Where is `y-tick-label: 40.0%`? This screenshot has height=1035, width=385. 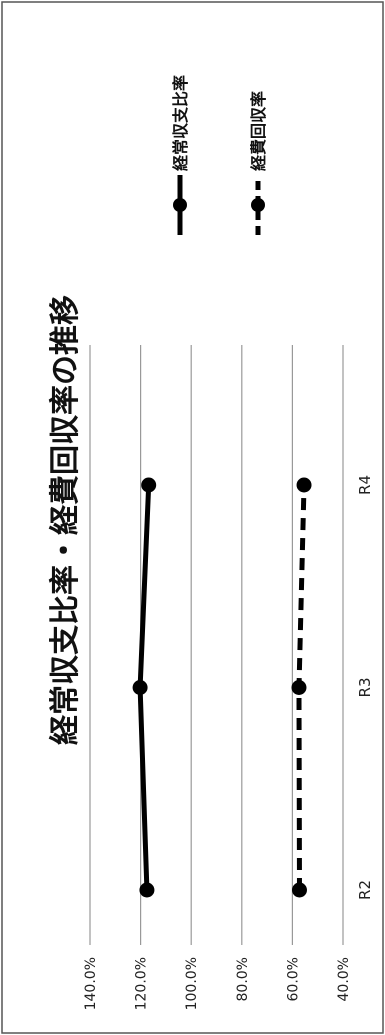
y-tick-label: 40.0% is located at coordinates (344, 979).